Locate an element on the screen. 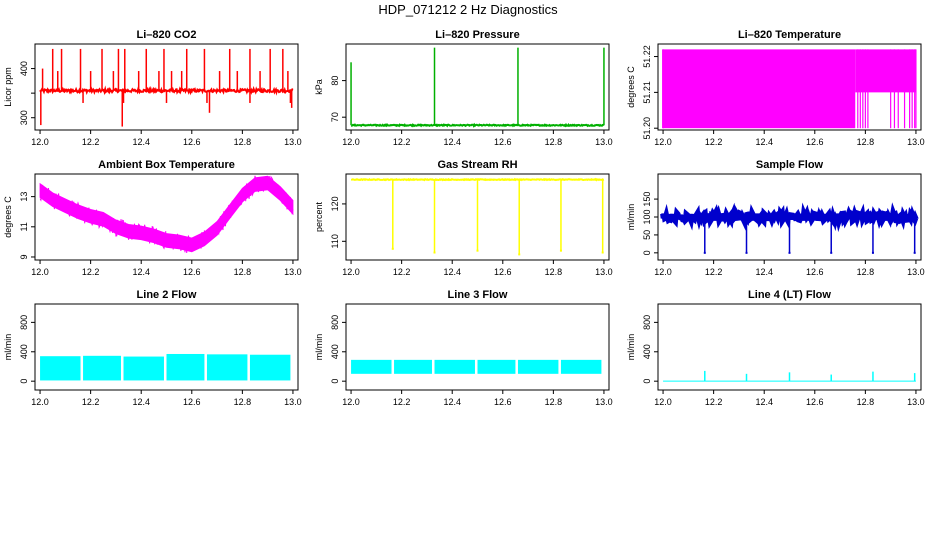 The width and height of the screenshot is (936, 540). panel-title: Line 2 Flow is located at coordinates (167, 295).